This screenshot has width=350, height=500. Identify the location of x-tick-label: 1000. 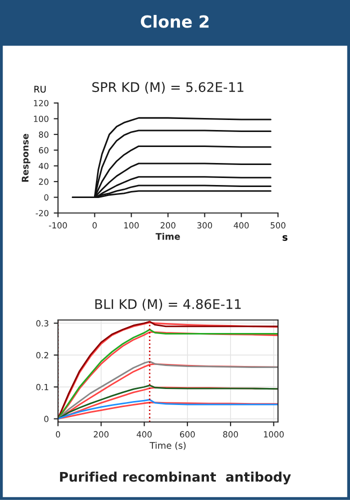
(274, 434).